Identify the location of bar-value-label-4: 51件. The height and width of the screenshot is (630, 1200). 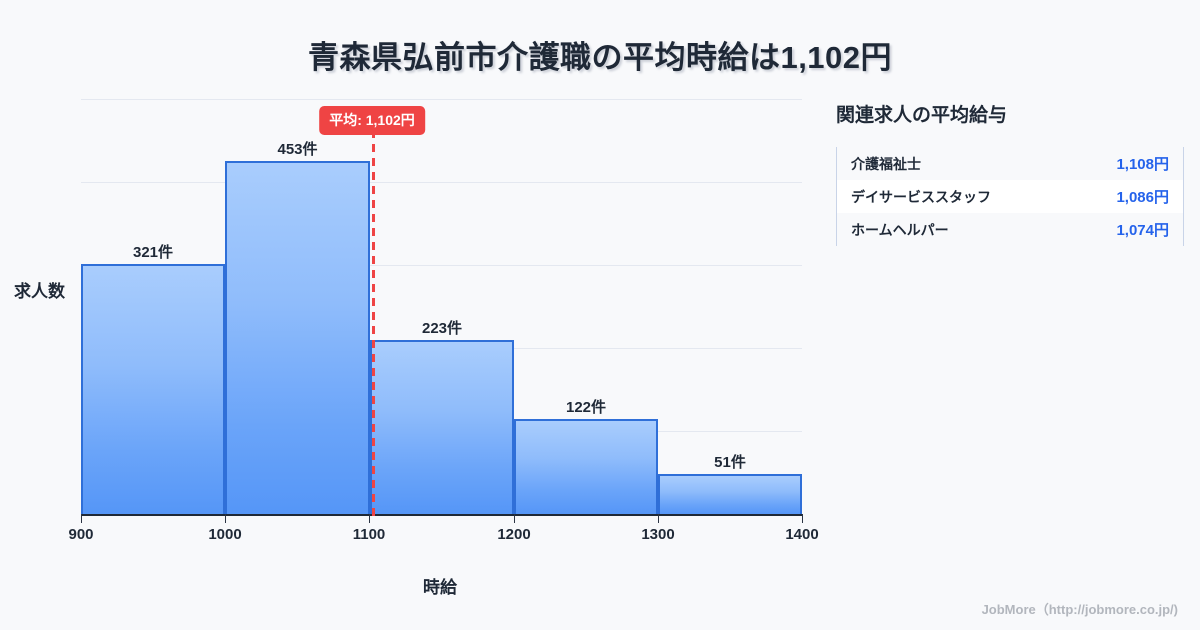
(730, 462).